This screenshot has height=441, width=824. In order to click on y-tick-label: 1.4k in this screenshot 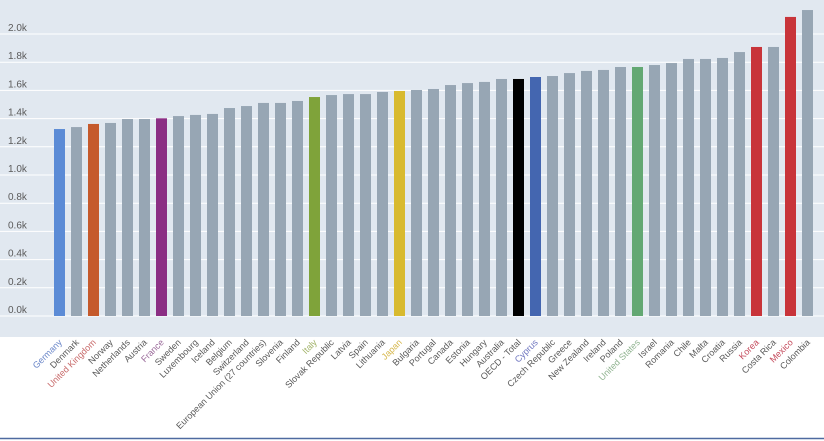, I will do `click(18, 113)`.